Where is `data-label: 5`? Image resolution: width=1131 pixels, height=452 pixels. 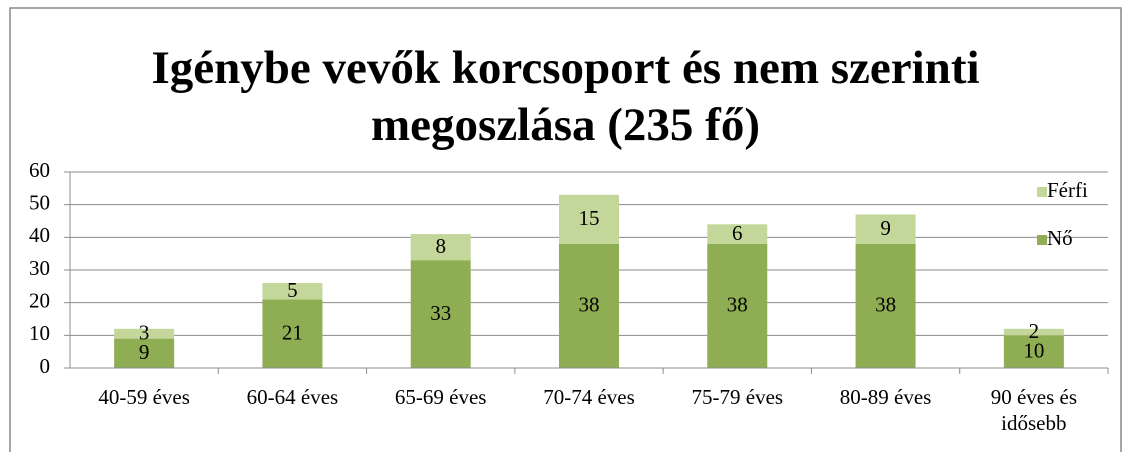 data-label: 5 is located at coordinates (292, 290).